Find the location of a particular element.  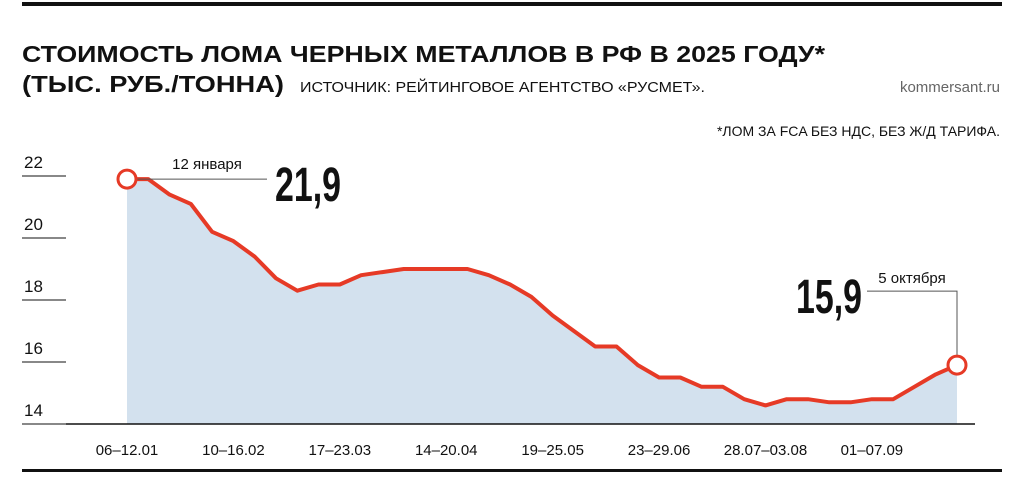

footnote: *ЛОМ ЗА FCA БЕЗ НДС, БЕЗ Ж/Д ТАРИФА. is located at coordinates (858, 131).